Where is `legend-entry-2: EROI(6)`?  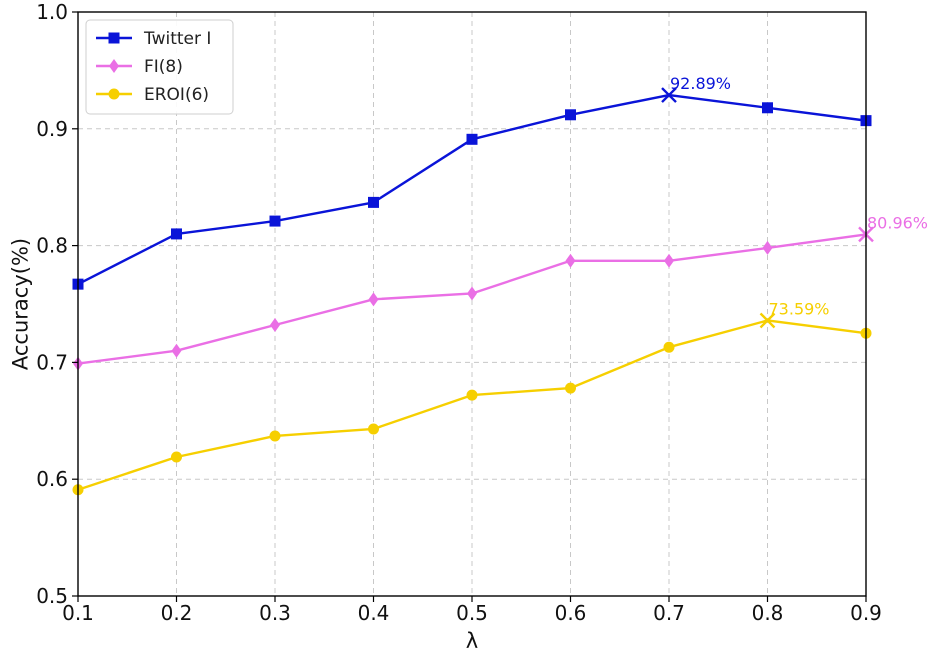 legend-entry-2: EROI(6) is located at coordinates (152, 95).